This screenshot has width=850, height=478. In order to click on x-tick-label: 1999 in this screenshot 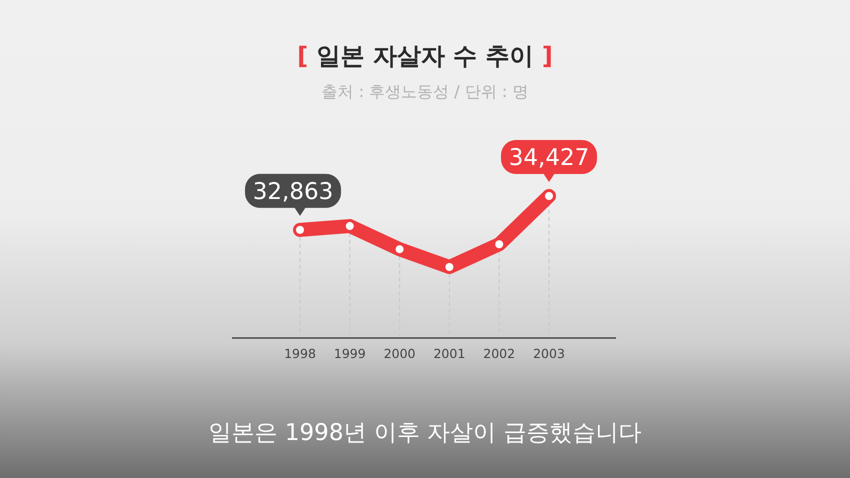, I will do `click(350, 353)`.